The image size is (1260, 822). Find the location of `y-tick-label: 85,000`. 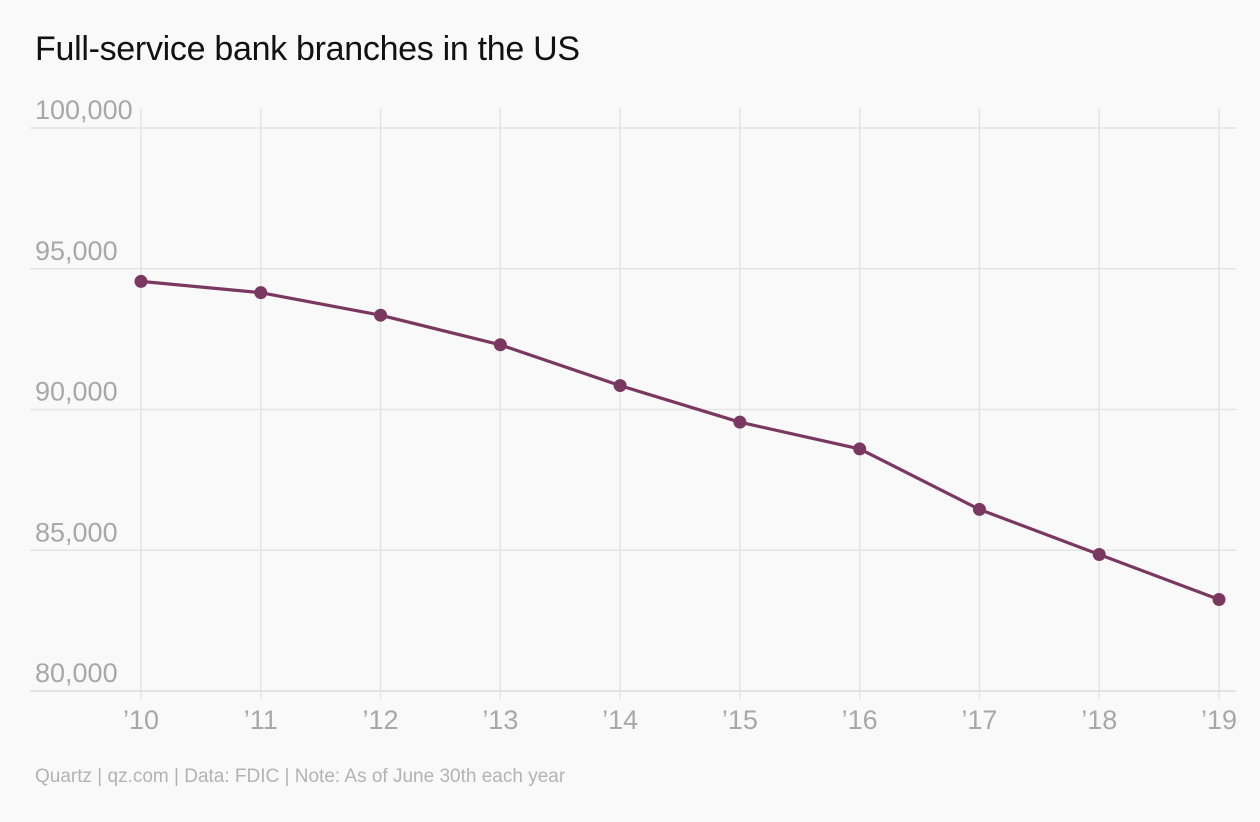

y-tick-label: 85,000 is located at coordinates (76, 532).